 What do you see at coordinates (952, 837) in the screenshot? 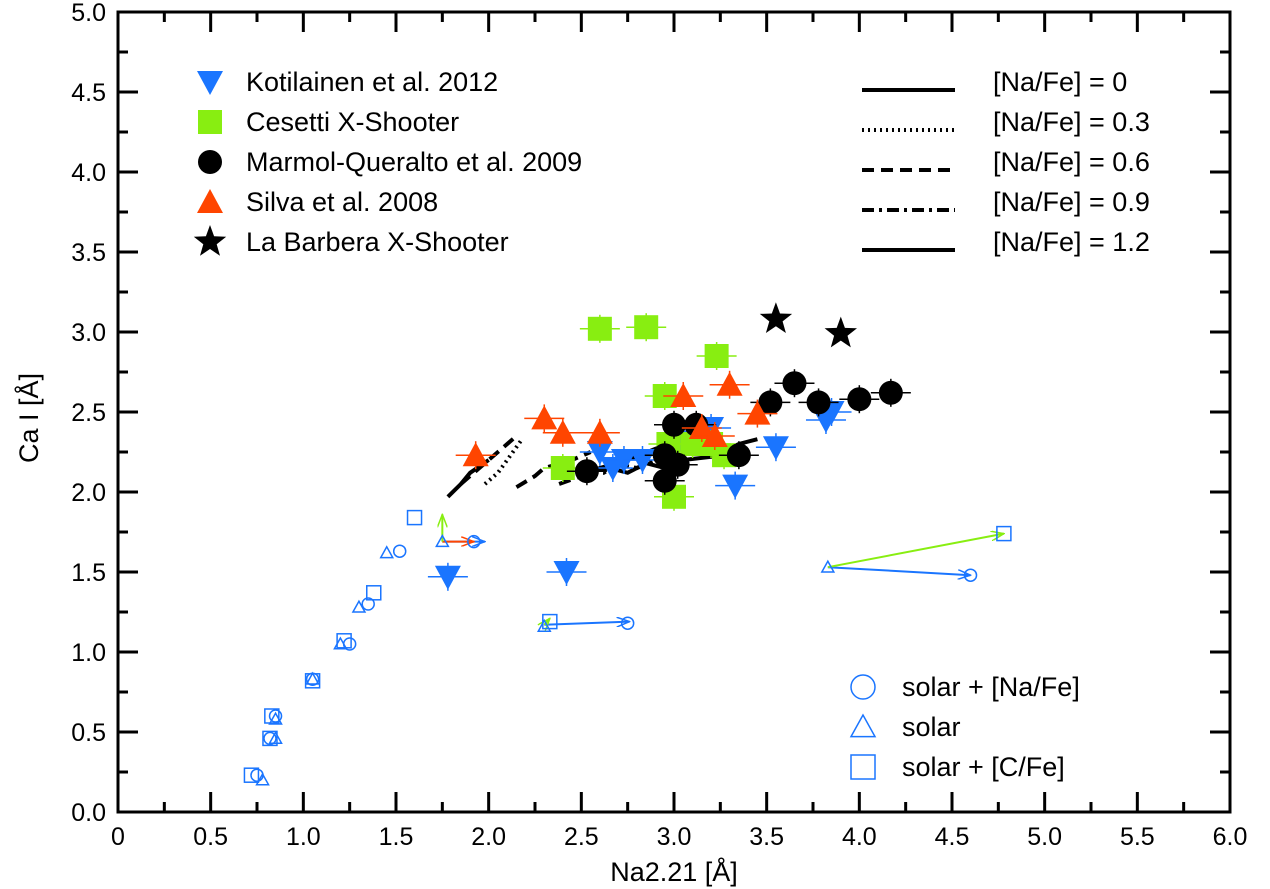
I see `x-tick-label: 4.5` at bounding box center [952, 837].